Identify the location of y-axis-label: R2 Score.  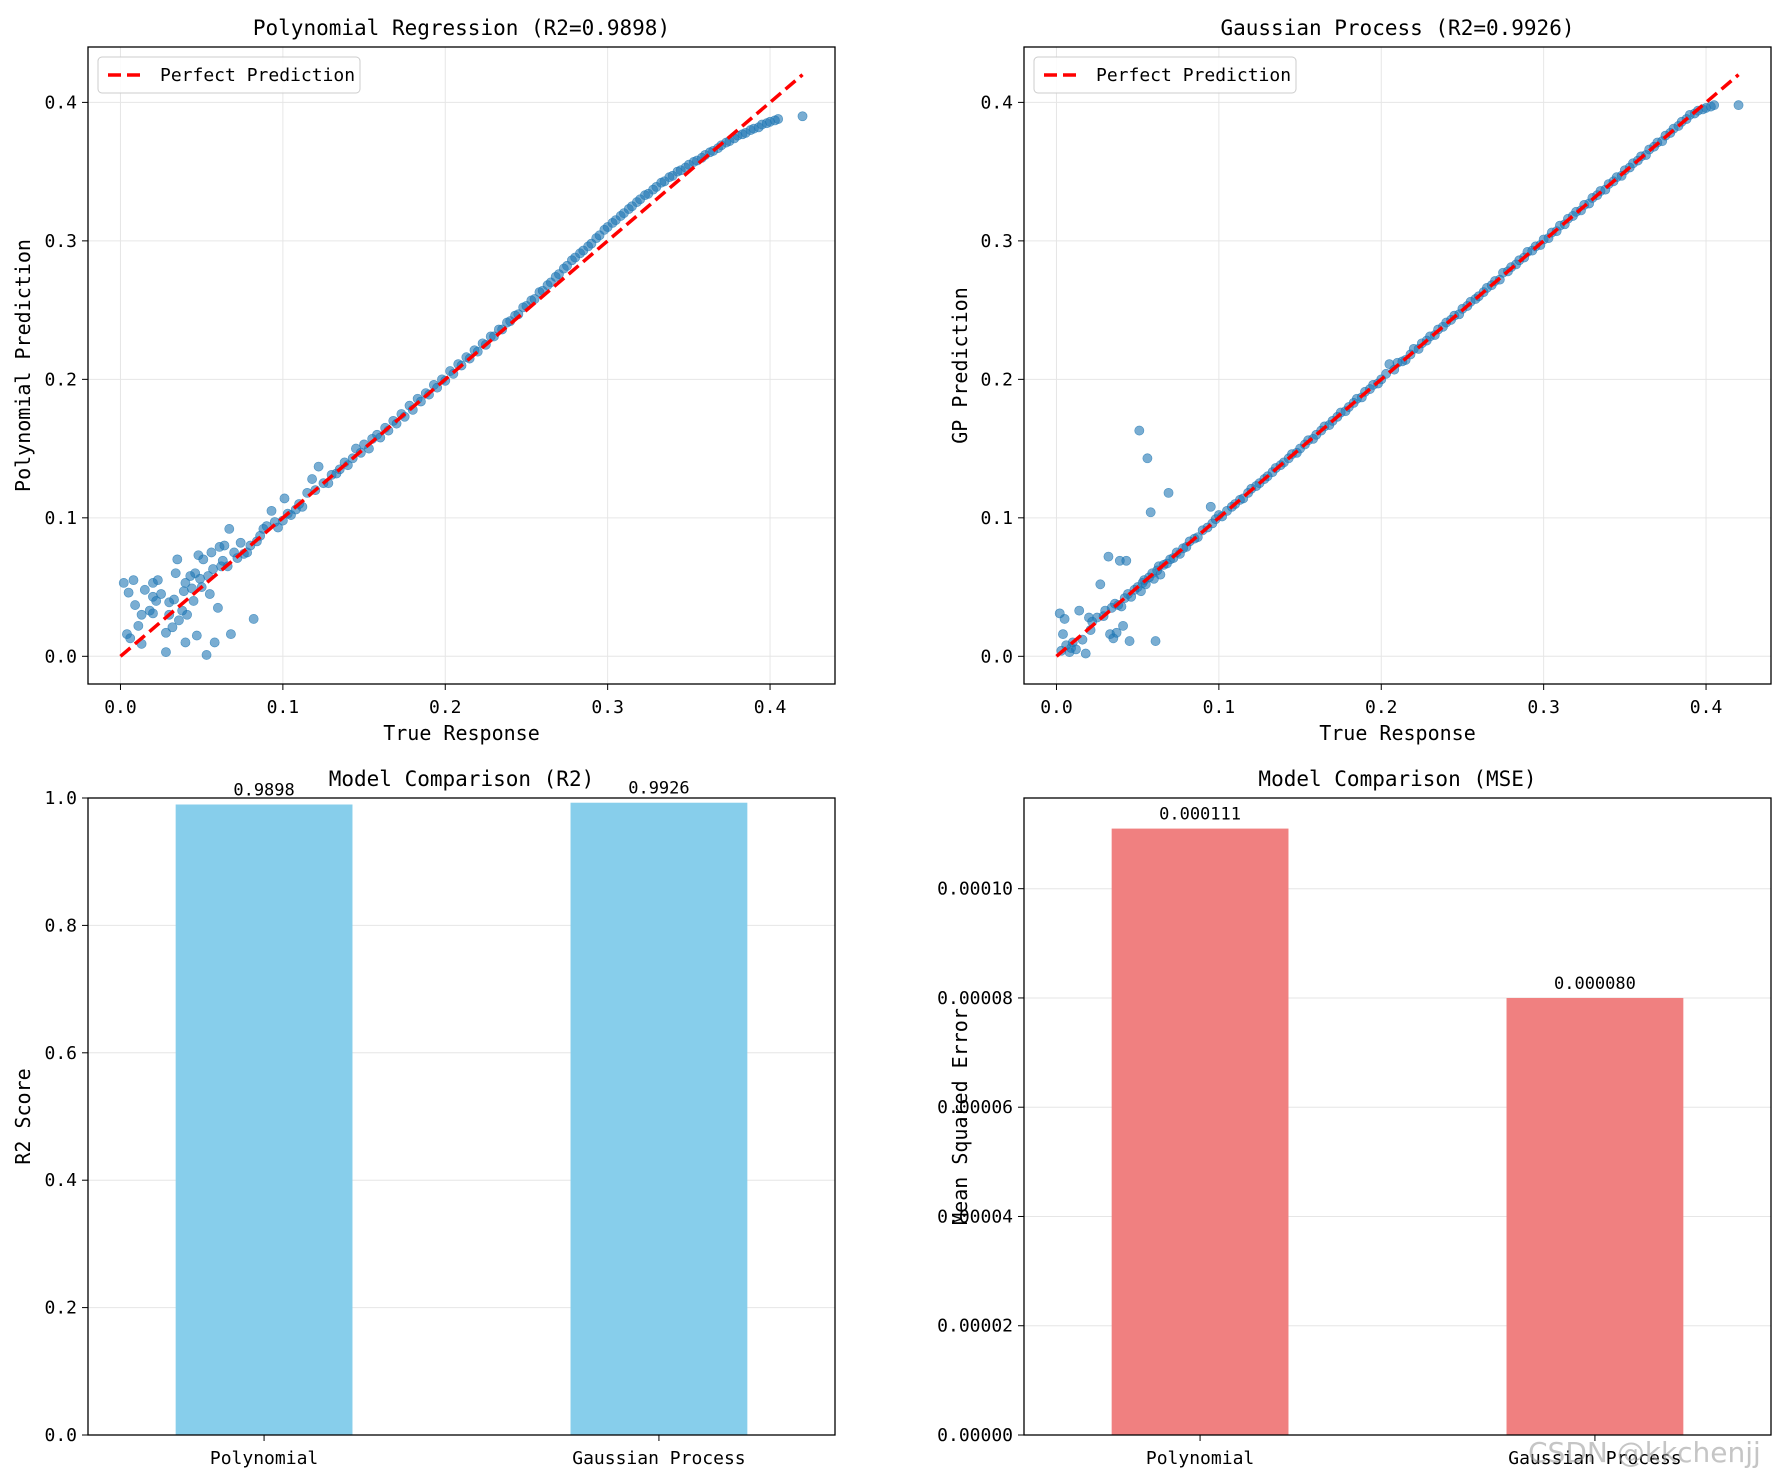
(23, 1116).